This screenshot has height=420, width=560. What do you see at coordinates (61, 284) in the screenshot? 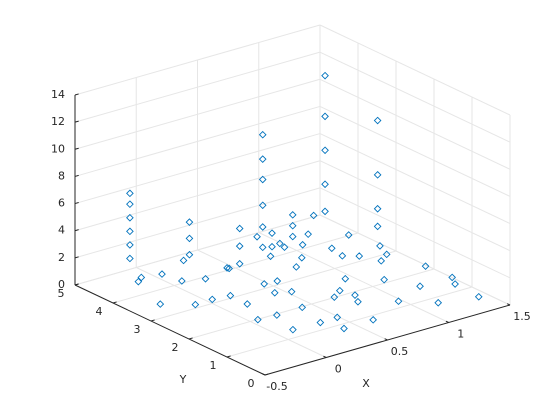
I see `z-tick-label: 0` at bounding box center [61, 284].